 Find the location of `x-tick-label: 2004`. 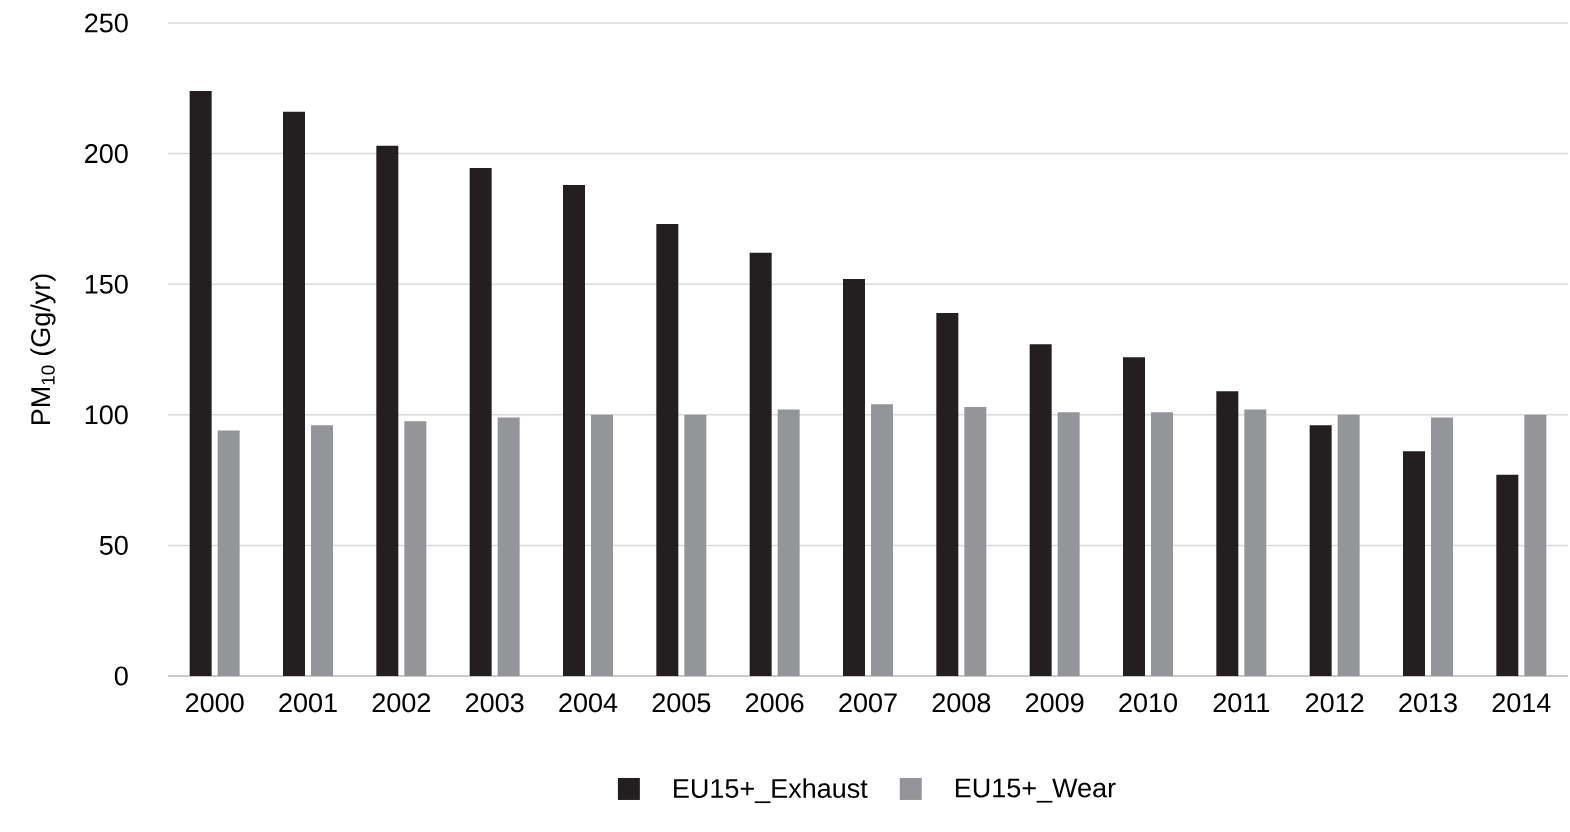

x-tick-label: 2004 is located at coordinates (588, 703).